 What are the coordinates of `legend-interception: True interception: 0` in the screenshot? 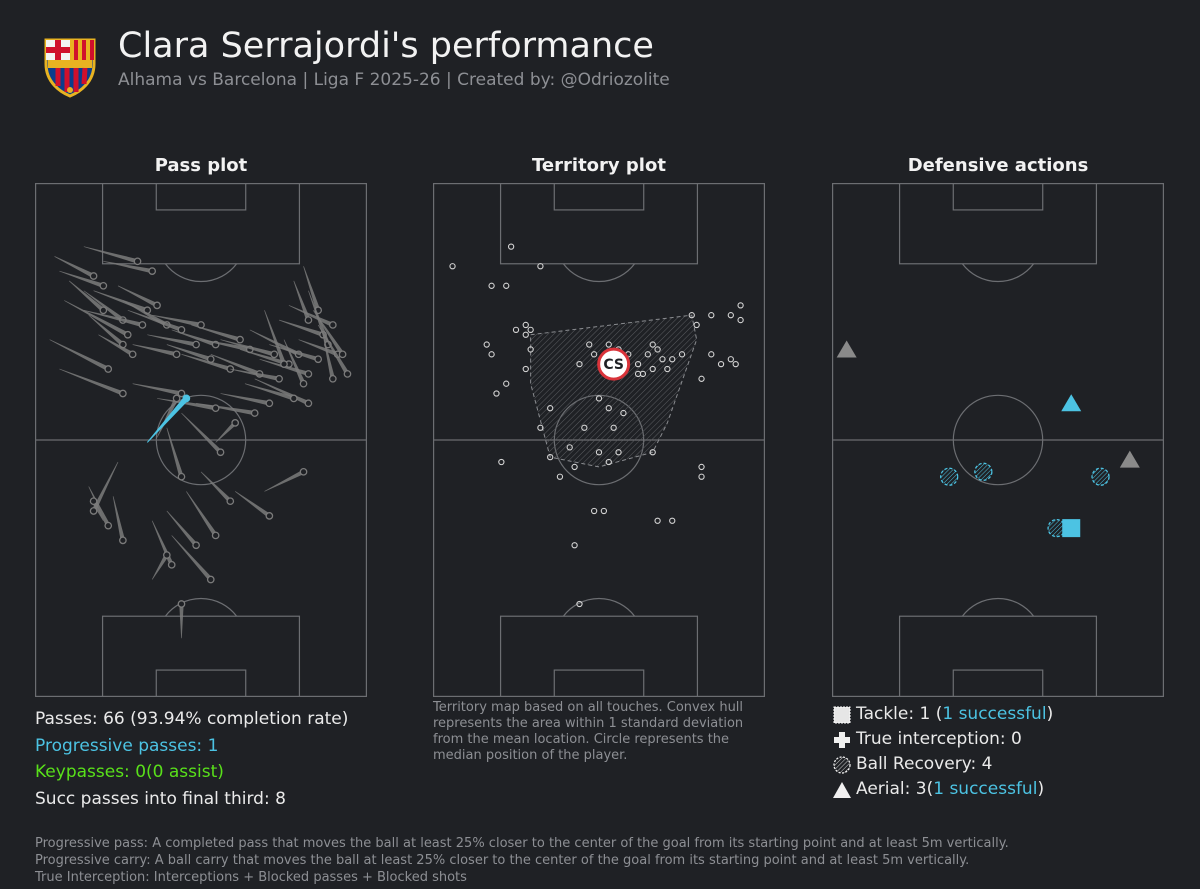 It's located at (942, 739).